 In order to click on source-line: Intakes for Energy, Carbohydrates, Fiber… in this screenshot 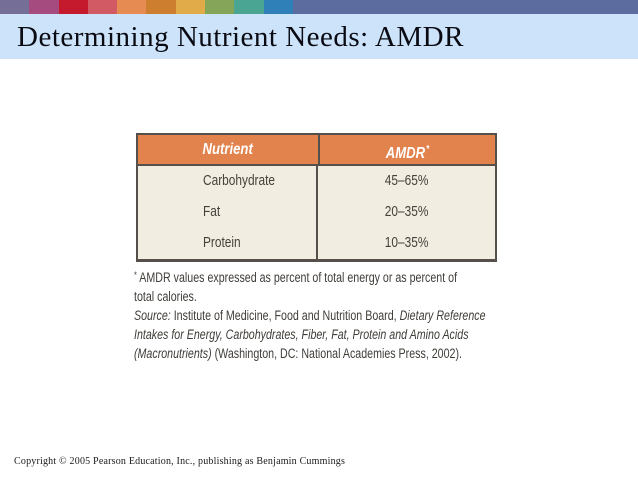, I will do `click(301, 334)`.